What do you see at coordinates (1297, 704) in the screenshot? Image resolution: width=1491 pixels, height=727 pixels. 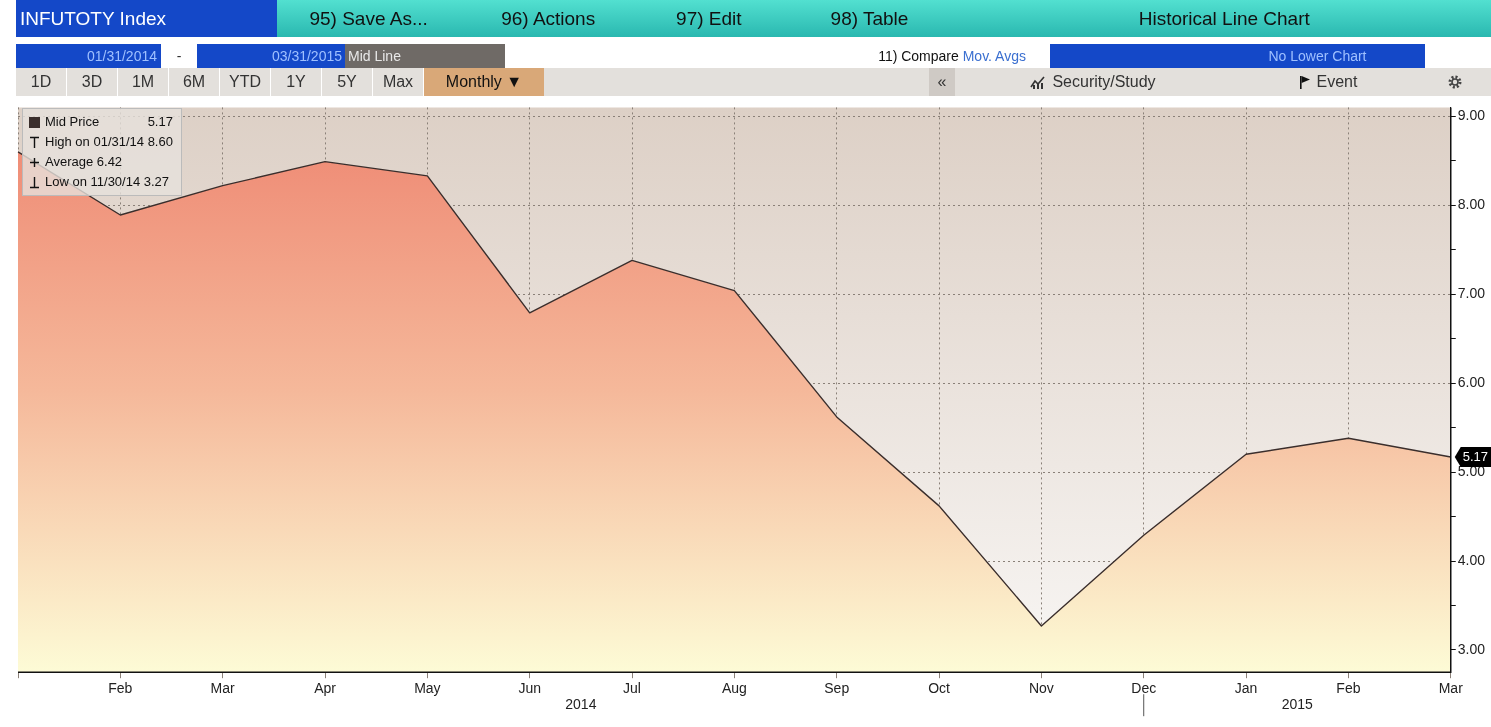 I see `text: 2015` at bounding box center [1297, 704].